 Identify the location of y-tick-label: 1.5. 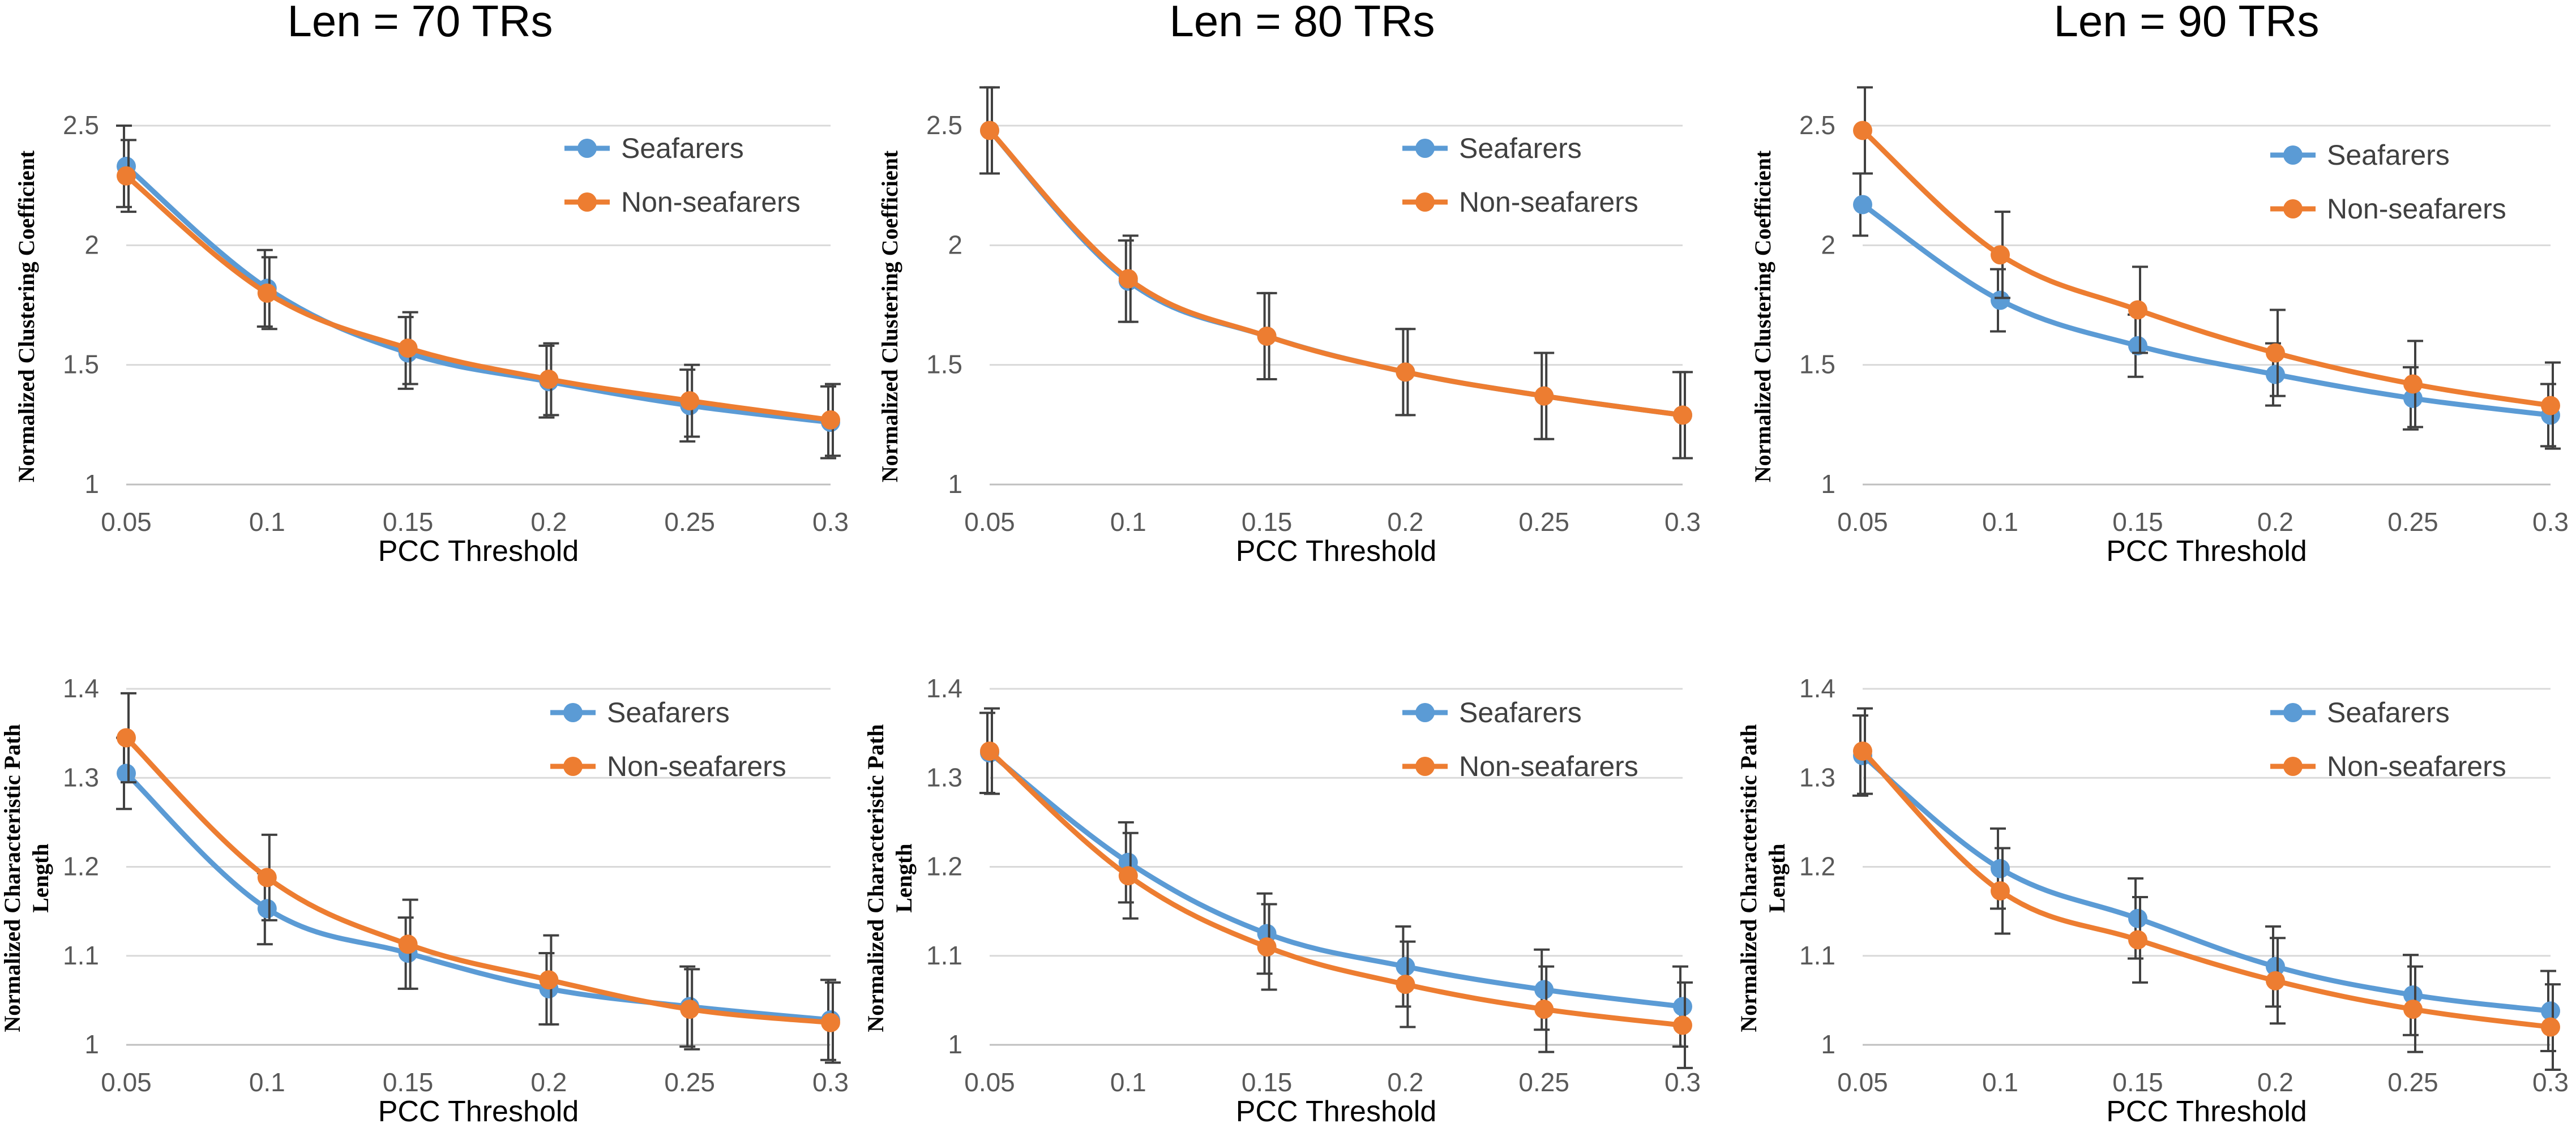
(944, 364).